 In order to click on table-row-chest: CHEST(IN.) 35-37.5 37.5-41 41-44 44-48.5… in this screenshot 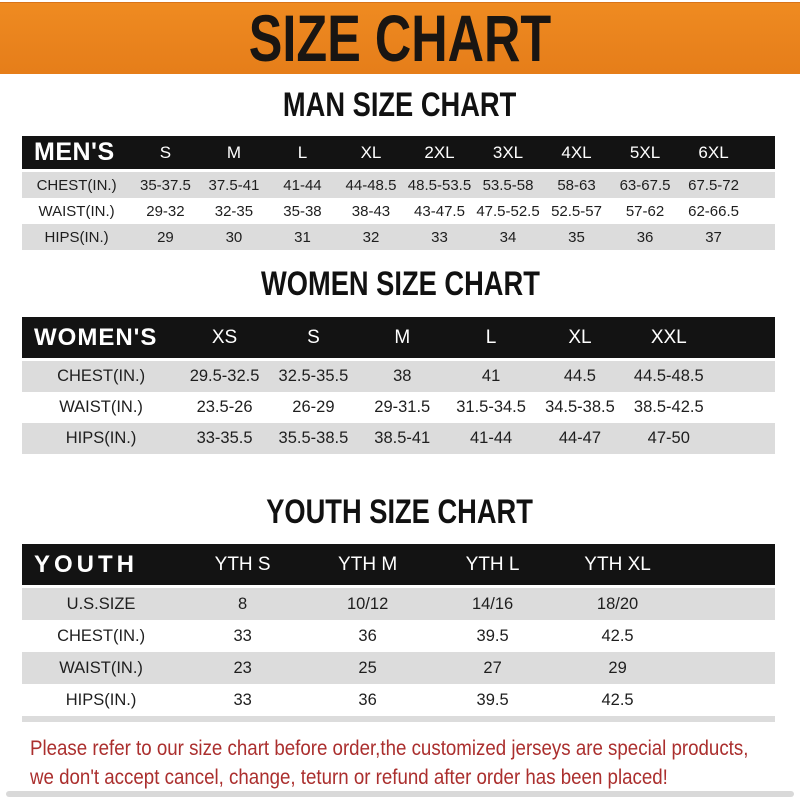, I will do `click(398, 184)`.